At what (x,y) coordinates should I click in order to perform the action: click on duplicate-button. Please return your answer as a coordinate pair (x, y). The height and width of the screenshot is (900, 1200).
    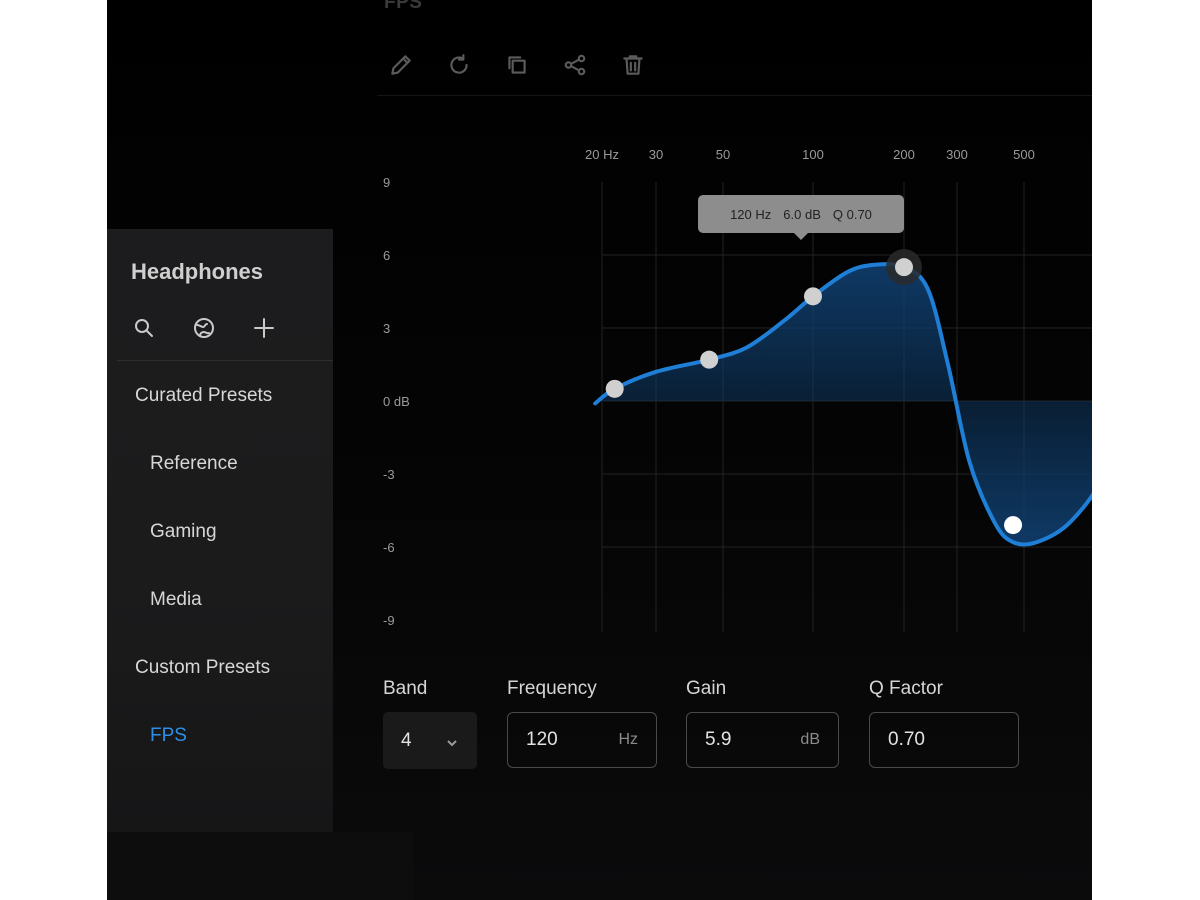
    Looking at the image, I should click on (517, 65).